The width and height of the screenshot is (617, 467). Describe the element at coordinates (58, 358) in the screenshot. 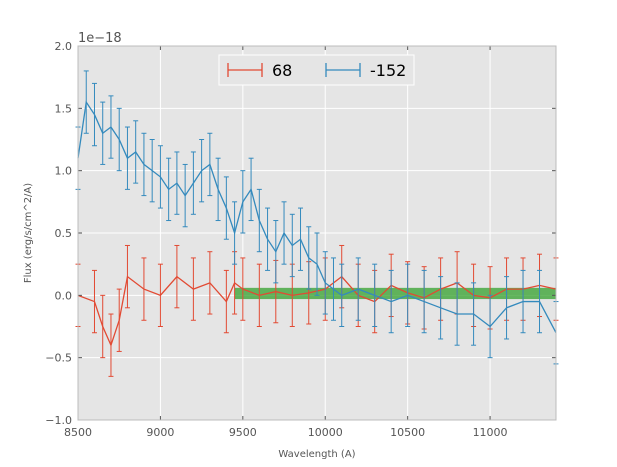

I see `y-tick-label: −0.5` at that location.